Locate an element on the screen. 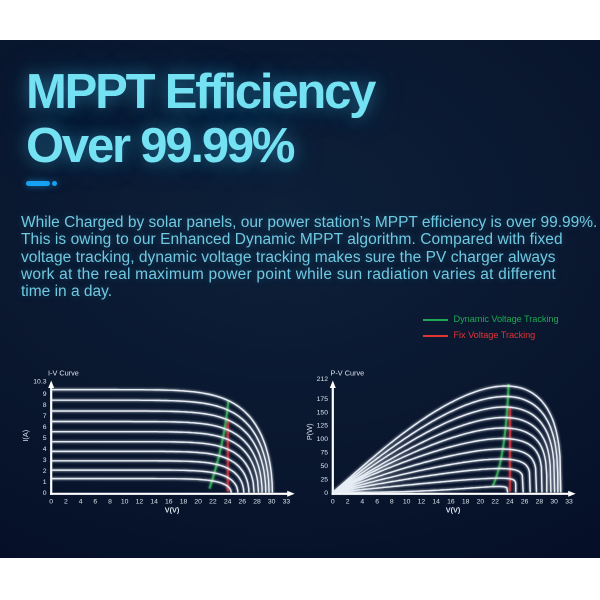  svg-text: 150 is located at coordinates (323, 412).